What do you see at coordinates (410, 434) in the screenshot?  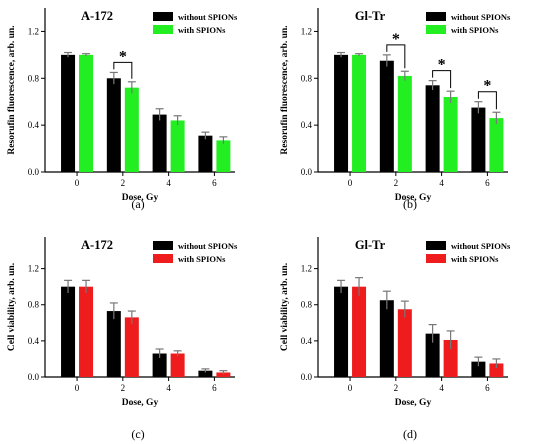 I see `panel-caption: (d)` at bounding box center [410, 434].